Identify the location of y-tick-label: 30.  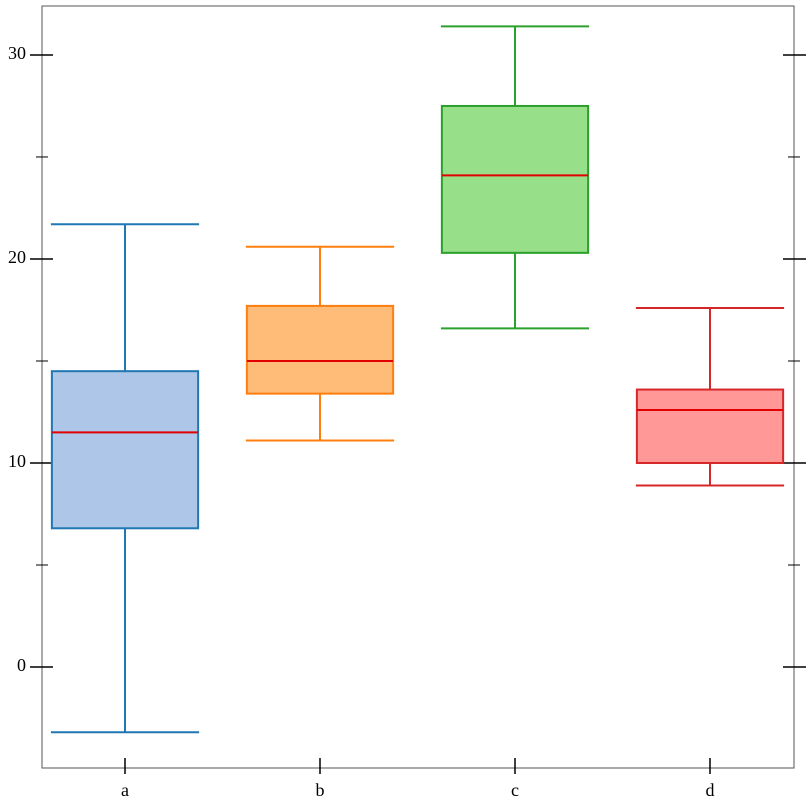
(17, 53).